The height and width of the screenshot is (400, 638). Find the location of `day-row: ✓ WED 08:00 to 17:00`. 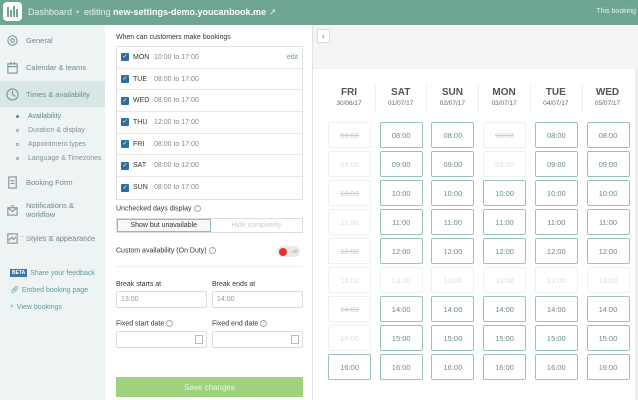

day-row: ✓ WED 08:00 to 17:00 is located at coordinates (209, 101).